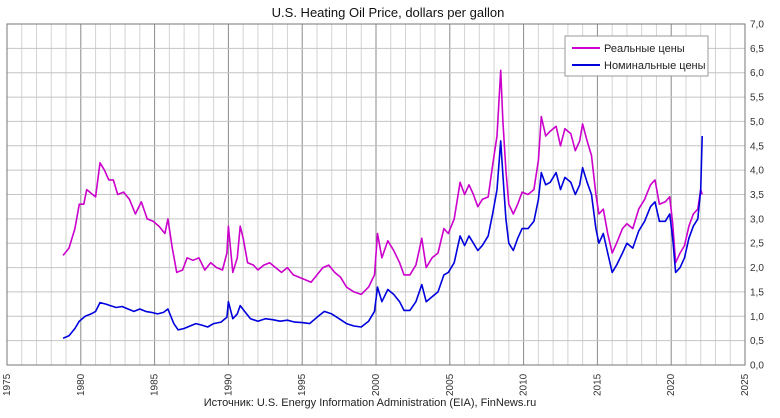 This screenshot has width=780, height=418. I want to click on y-tick-label: 0,5, so click(757, 341).